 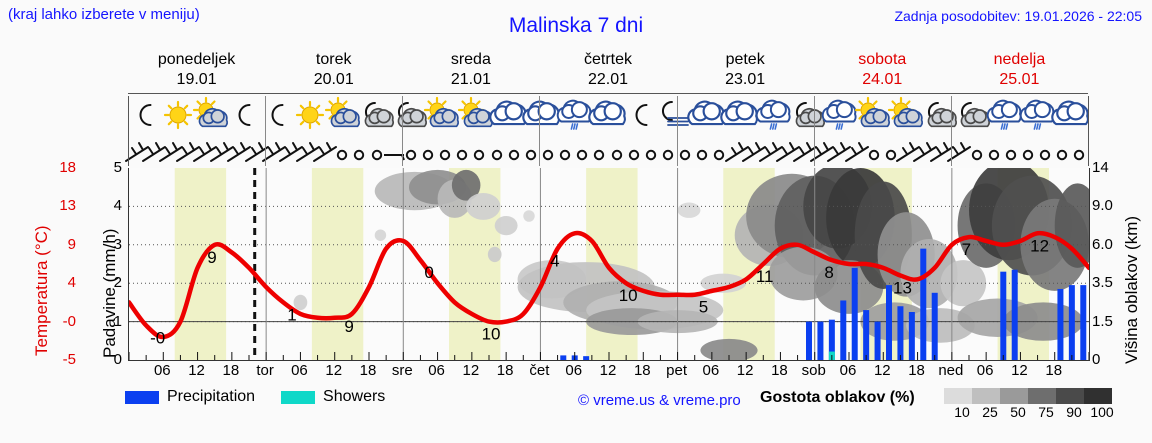 What do you see at coordinates (428, 272) in the screenshot?
I see `svg-text: 0` at bounding box center [428, 272].